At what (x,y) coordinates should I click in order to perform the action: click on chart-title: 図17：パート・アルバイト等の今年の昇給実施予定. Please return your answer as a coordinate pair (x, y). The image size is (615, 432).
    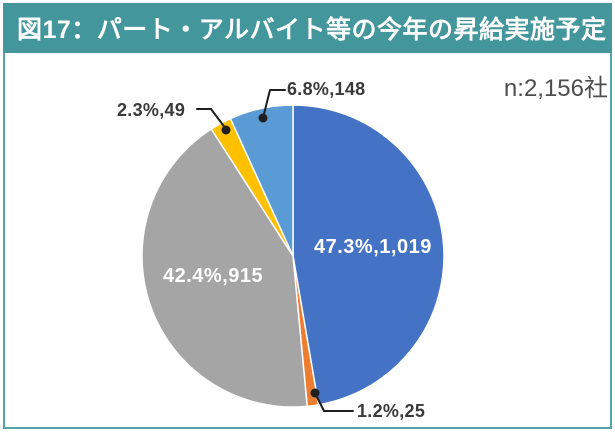
    Looking at the image, I should click on (312, 30).